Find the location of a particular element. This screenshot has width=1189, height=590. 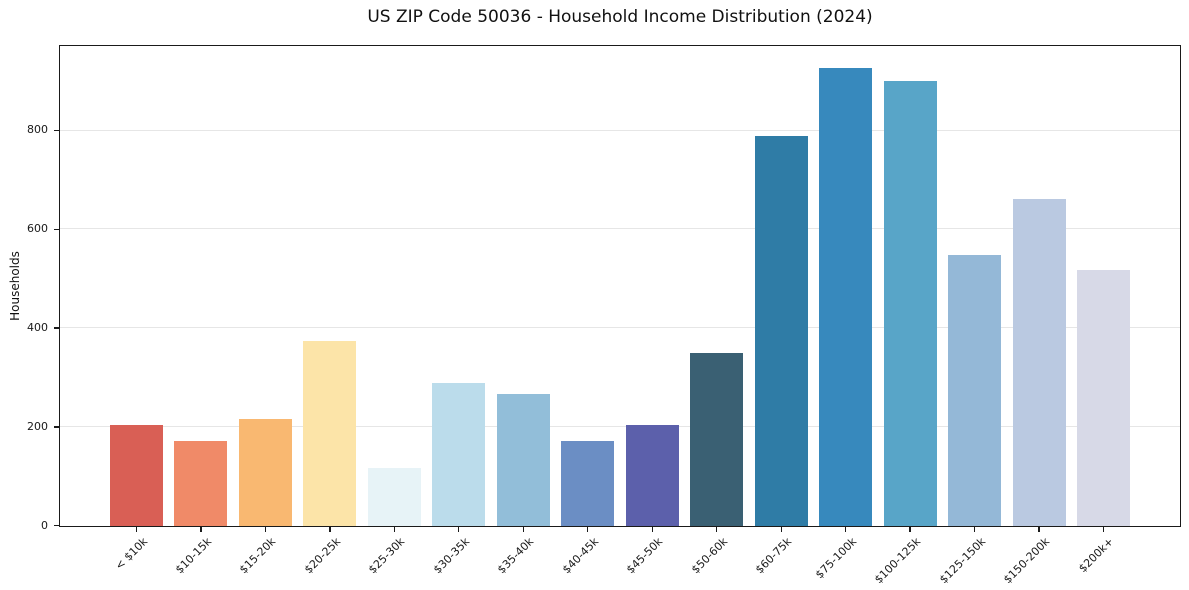

bar-$125-150k is located at coordinates (975, 390).